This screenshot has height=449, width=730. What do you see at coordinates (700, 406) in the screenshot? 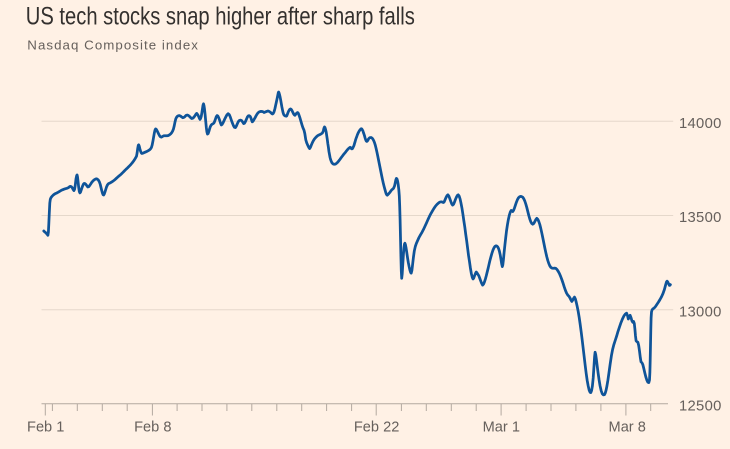
I see `svg-text: 12500` at bounding box center [700, 406].